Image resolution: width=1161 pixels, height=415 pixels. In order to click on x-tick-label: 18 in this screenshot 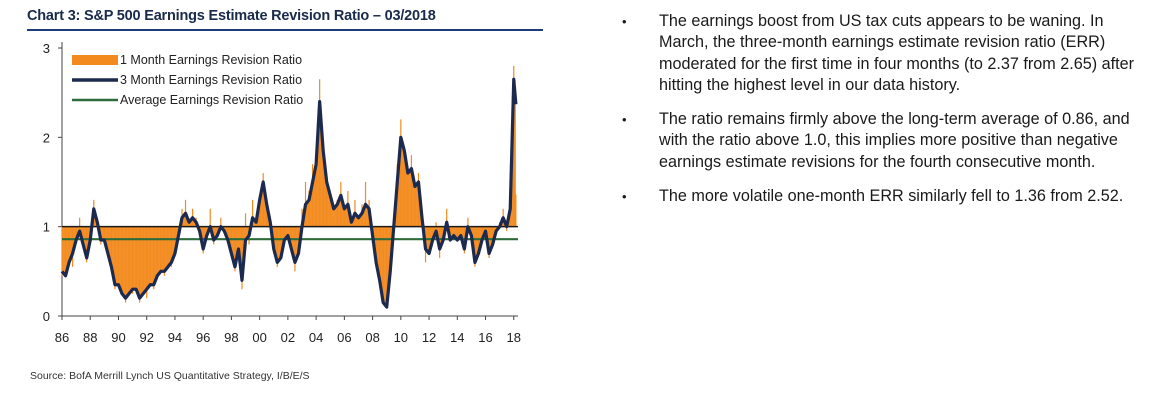, I will do `click(514, 337)`.